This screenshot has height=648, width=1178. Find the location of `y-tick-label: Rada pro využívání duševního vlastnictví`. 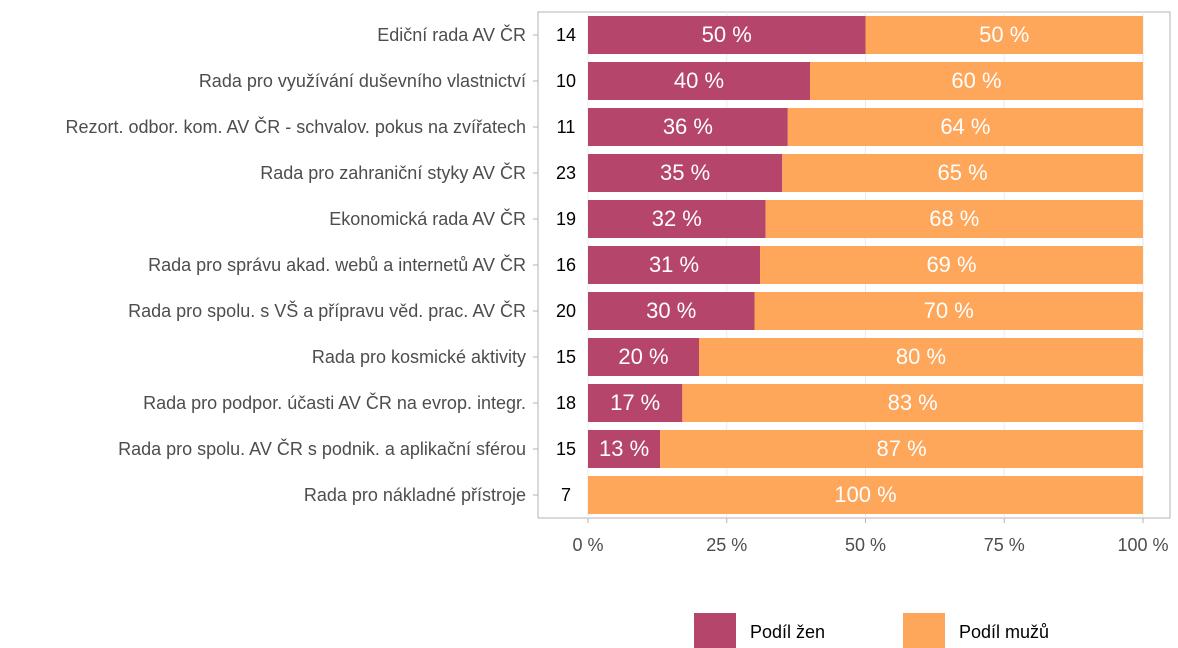

y-tick-label: Rada pro využívání duševního vlastnictví is located at coordinates (362, 81).